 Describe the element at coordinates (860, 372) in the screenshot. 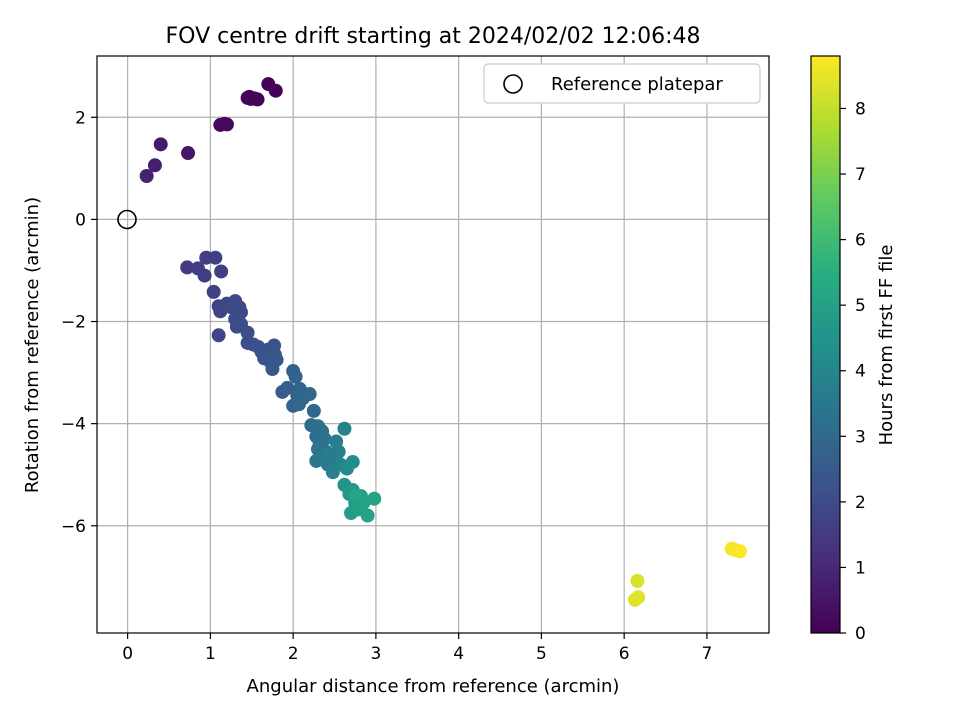

I see `colorbar-tick-label: 4` at that location.